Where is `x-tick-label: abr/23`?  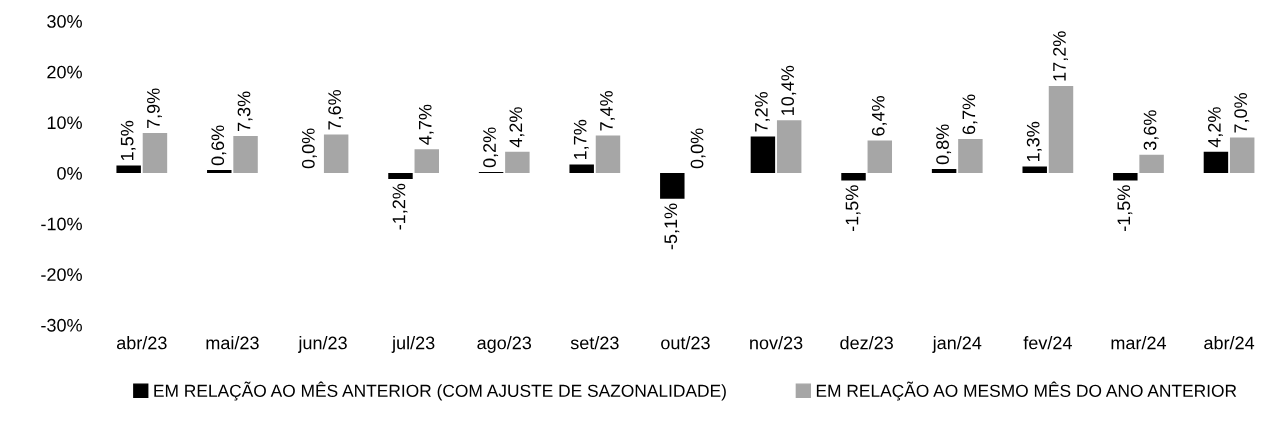
x-tick-label: abr/23 is located at coordinates (141, 343).